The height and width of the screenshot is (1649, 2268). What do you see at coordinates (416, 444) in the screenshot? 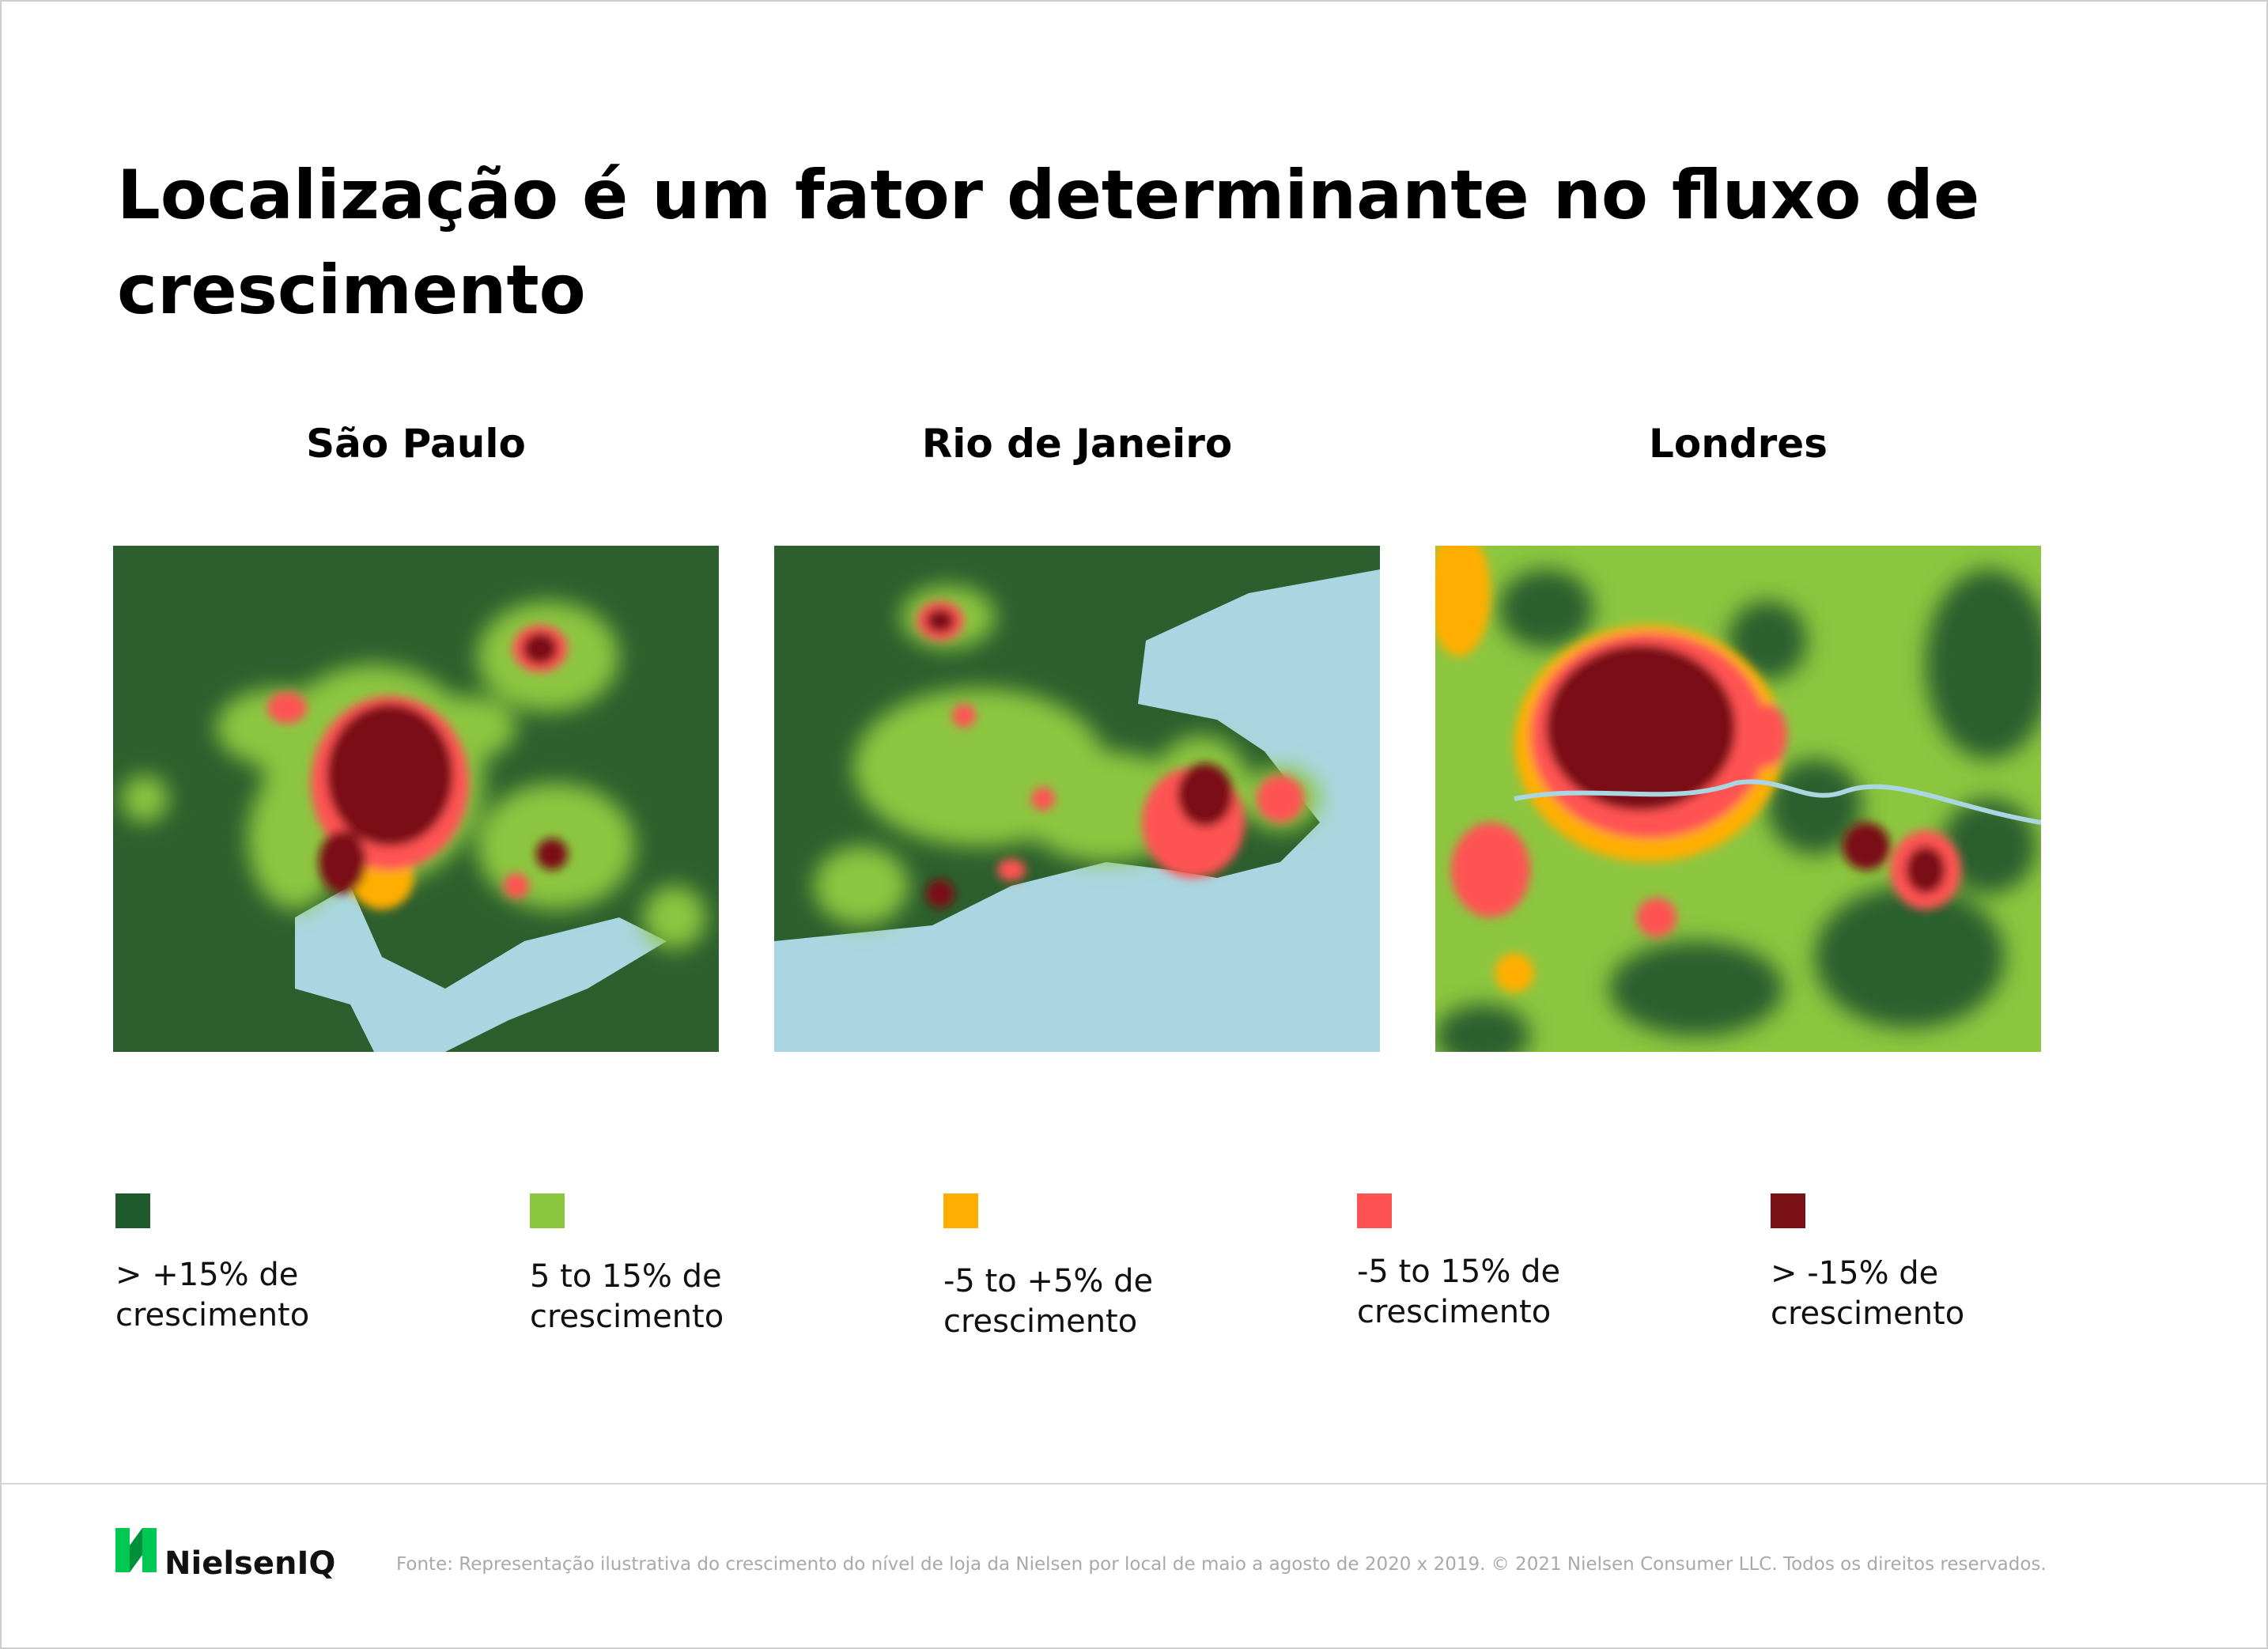
I see `map-title: São Paulo` at bounding box center [416, 444].